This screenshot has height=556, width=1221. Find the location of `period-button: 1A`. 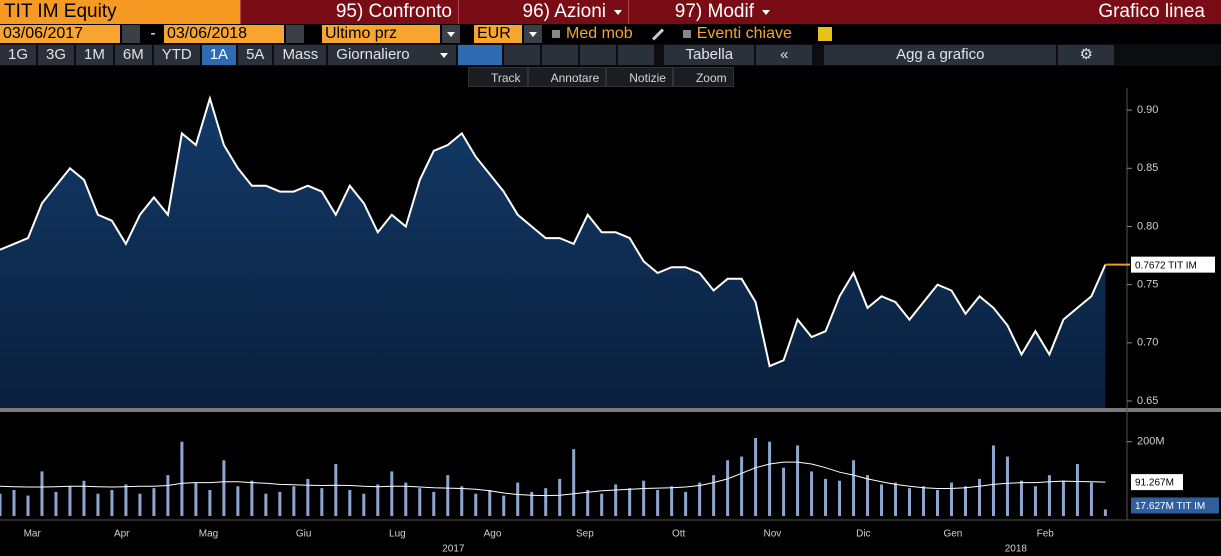

period-button: 1A is located at coordinates (219, 55).